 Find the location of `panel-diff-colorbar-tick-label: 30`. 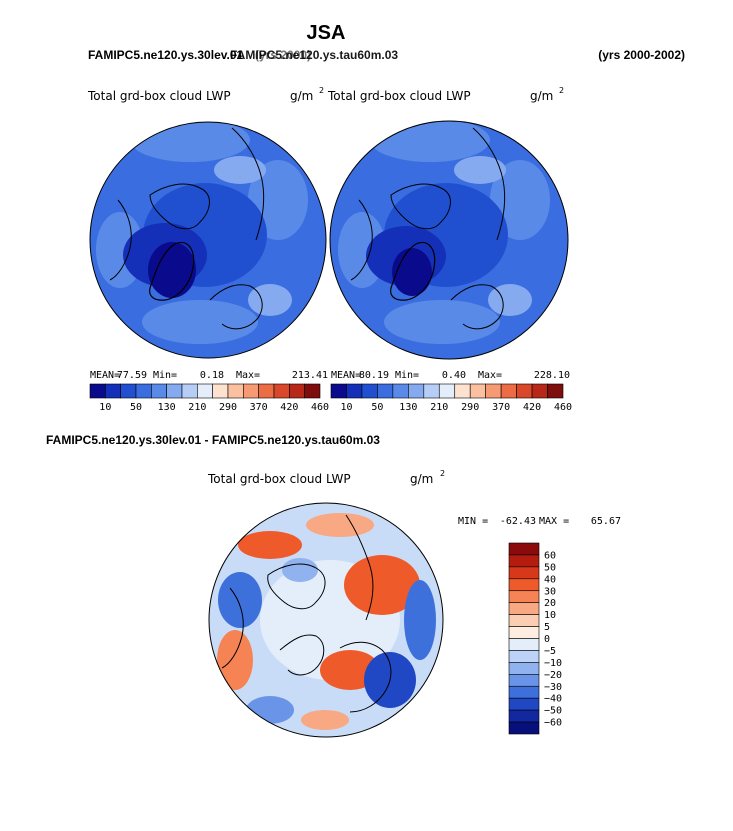

panel-diff-colorbar-tick-label: 30 is located at coordinates (550, 591).